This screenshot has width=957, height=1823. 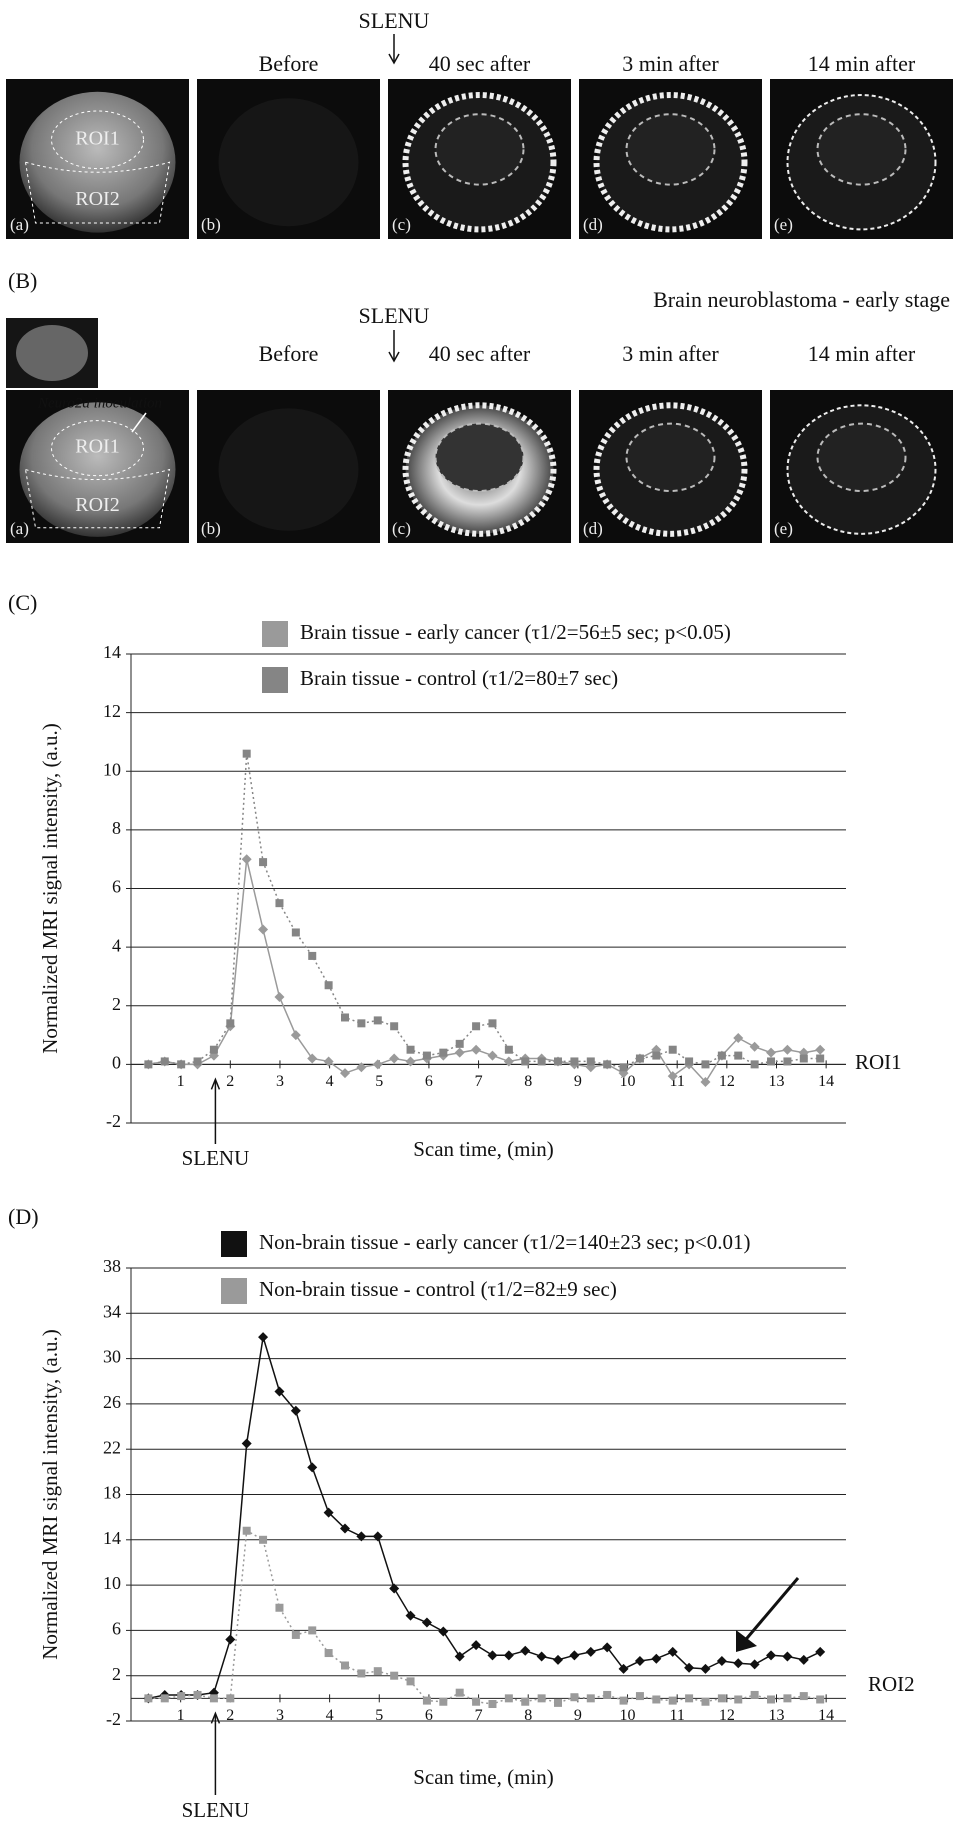 I want to click on image-heading: 14 min after, so click(x=862, y=63).